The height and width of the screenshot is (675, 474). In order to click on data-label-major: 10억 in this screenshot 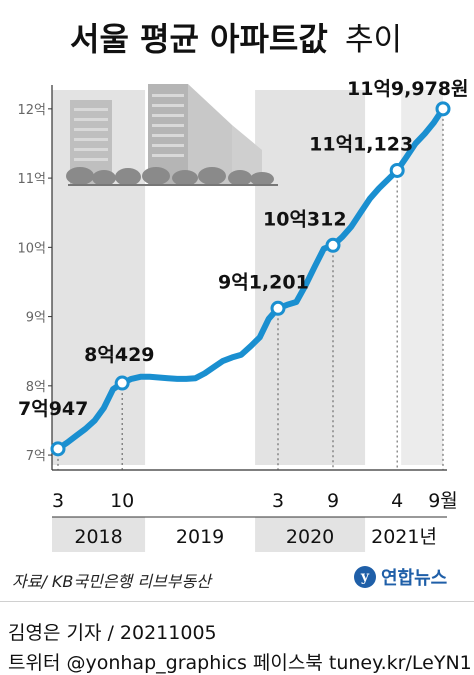, I will do `click(285, 219)`.